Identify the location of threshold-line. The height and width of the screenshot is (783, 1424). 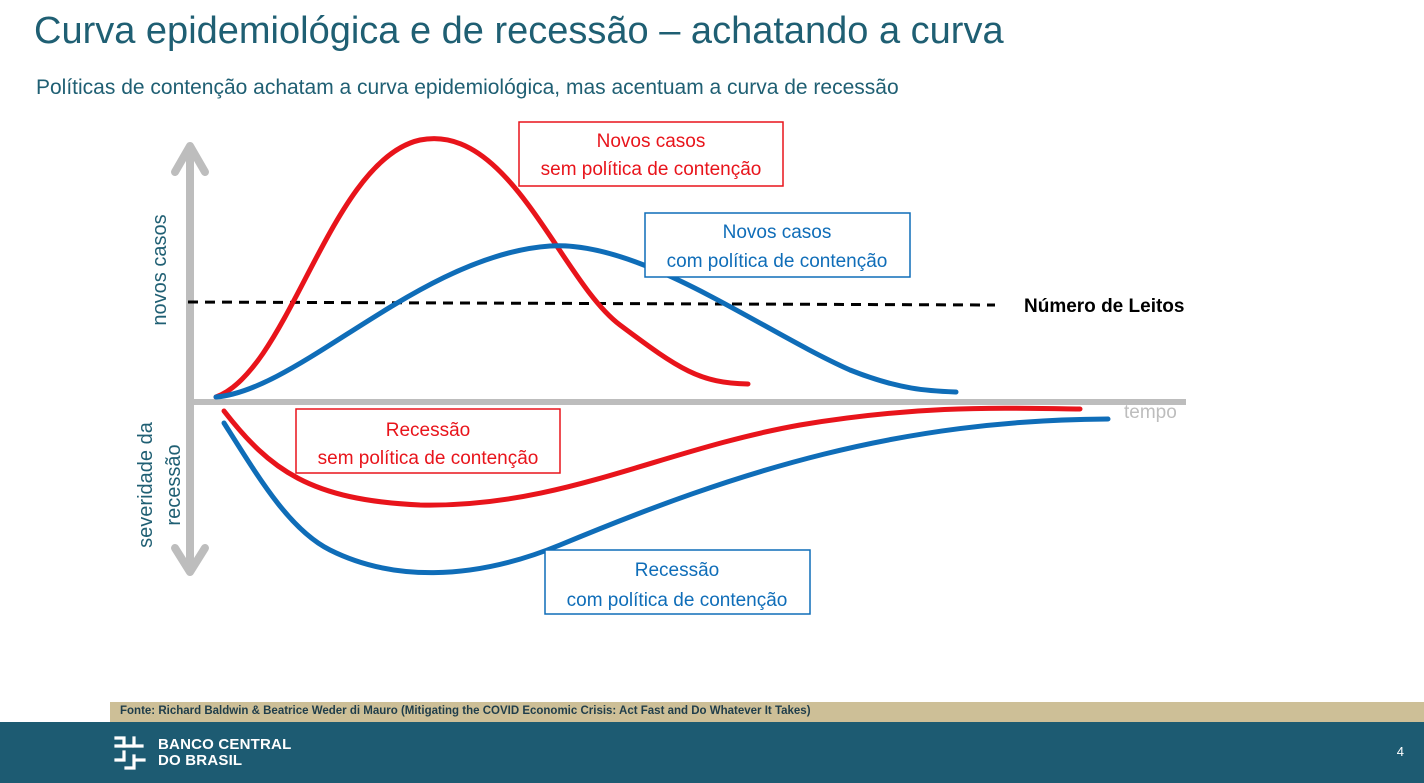
(591, 303).